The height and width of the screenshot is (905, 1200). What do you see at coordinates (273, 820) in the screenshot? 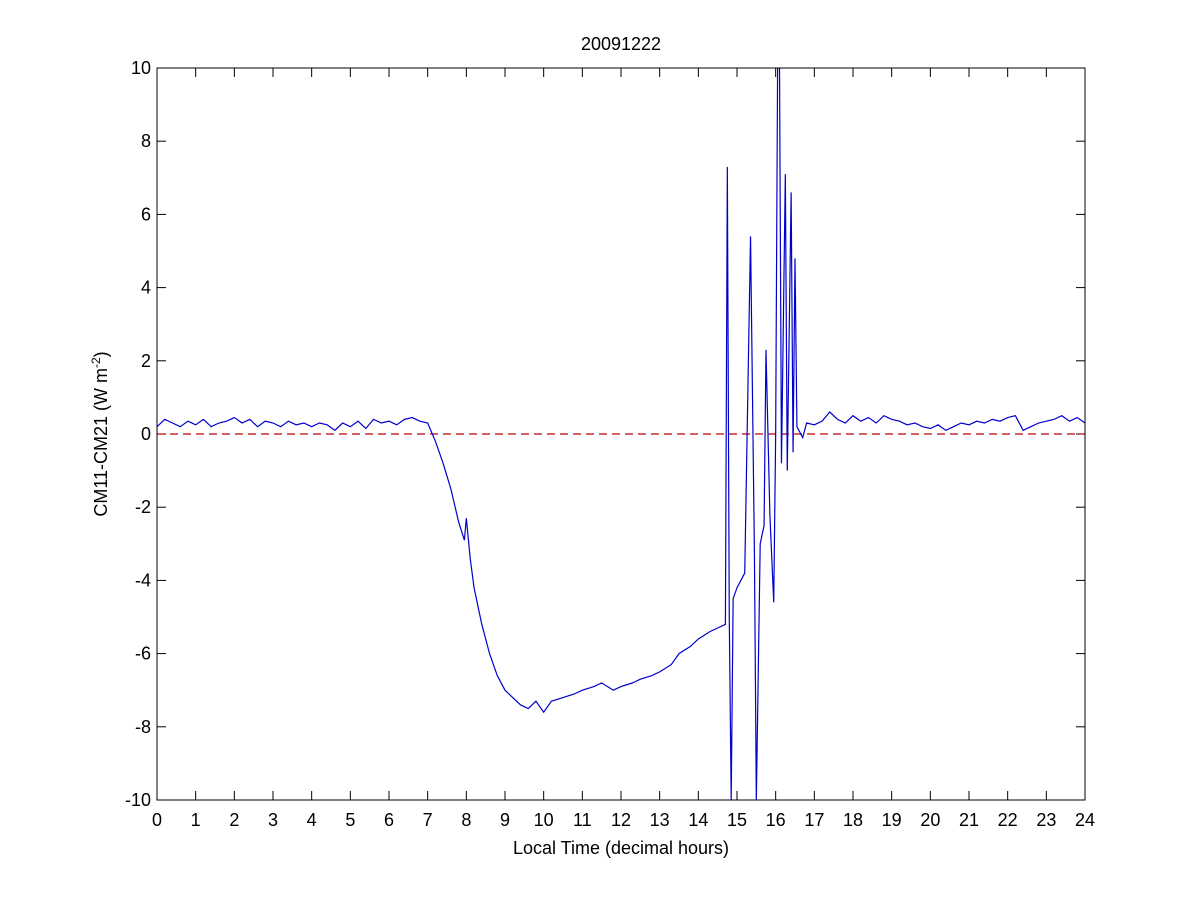
I see `x-tick-label: 3` at bounding box center [273, 820].